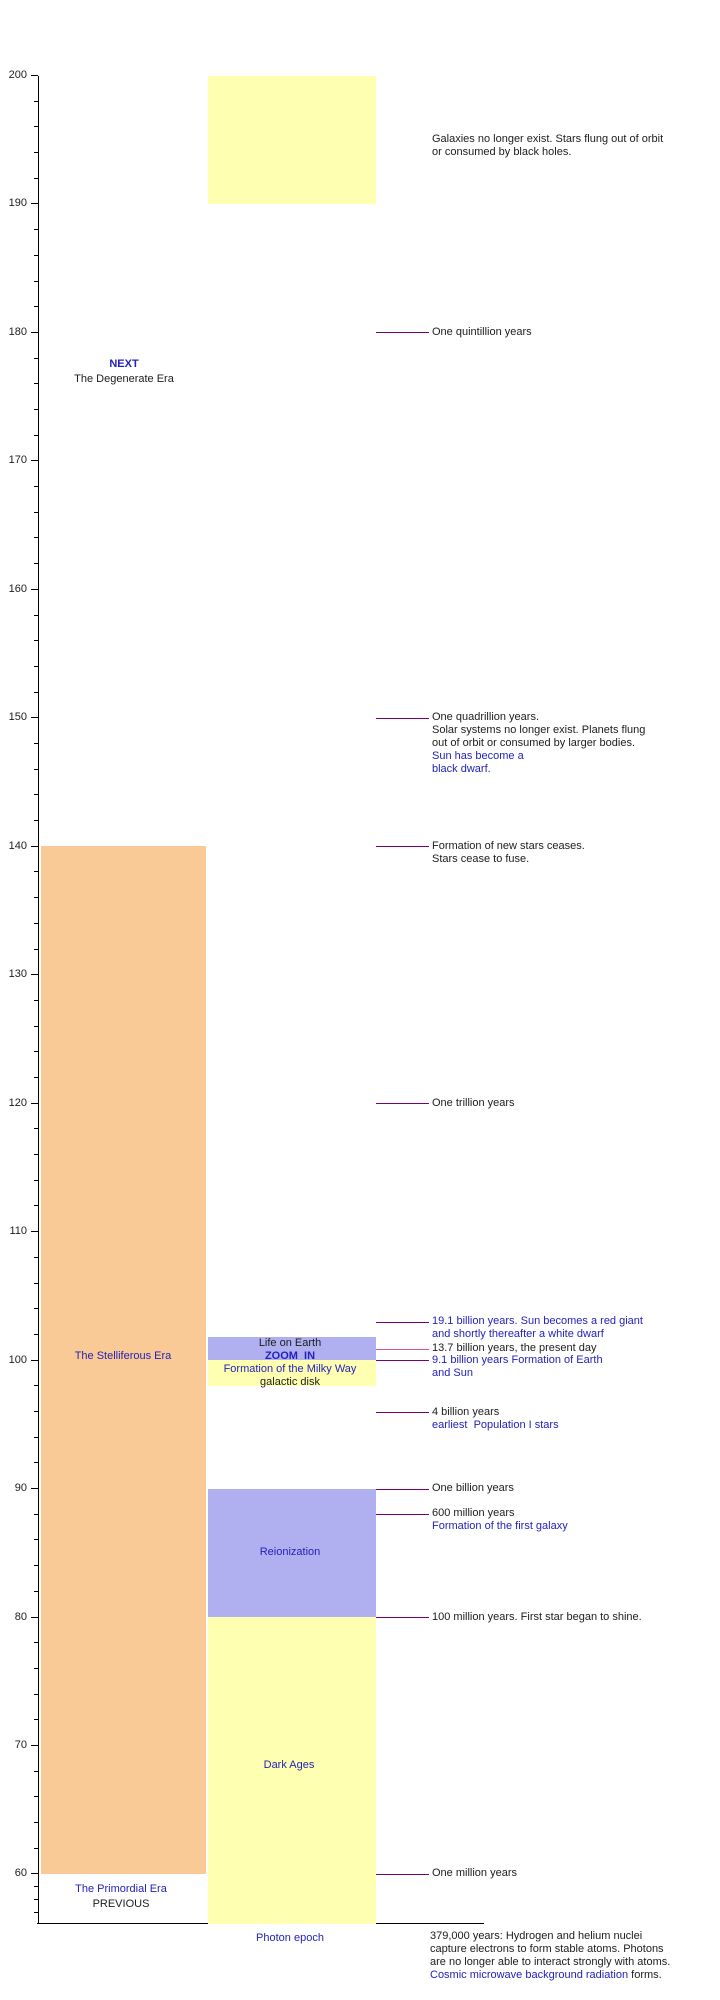 The height and width of the screenshot is (2000, 720). What do you see at coordinates (124, 364) in the screenshot?
I see `text-line: NEXT` at bounding box center [124, 364].